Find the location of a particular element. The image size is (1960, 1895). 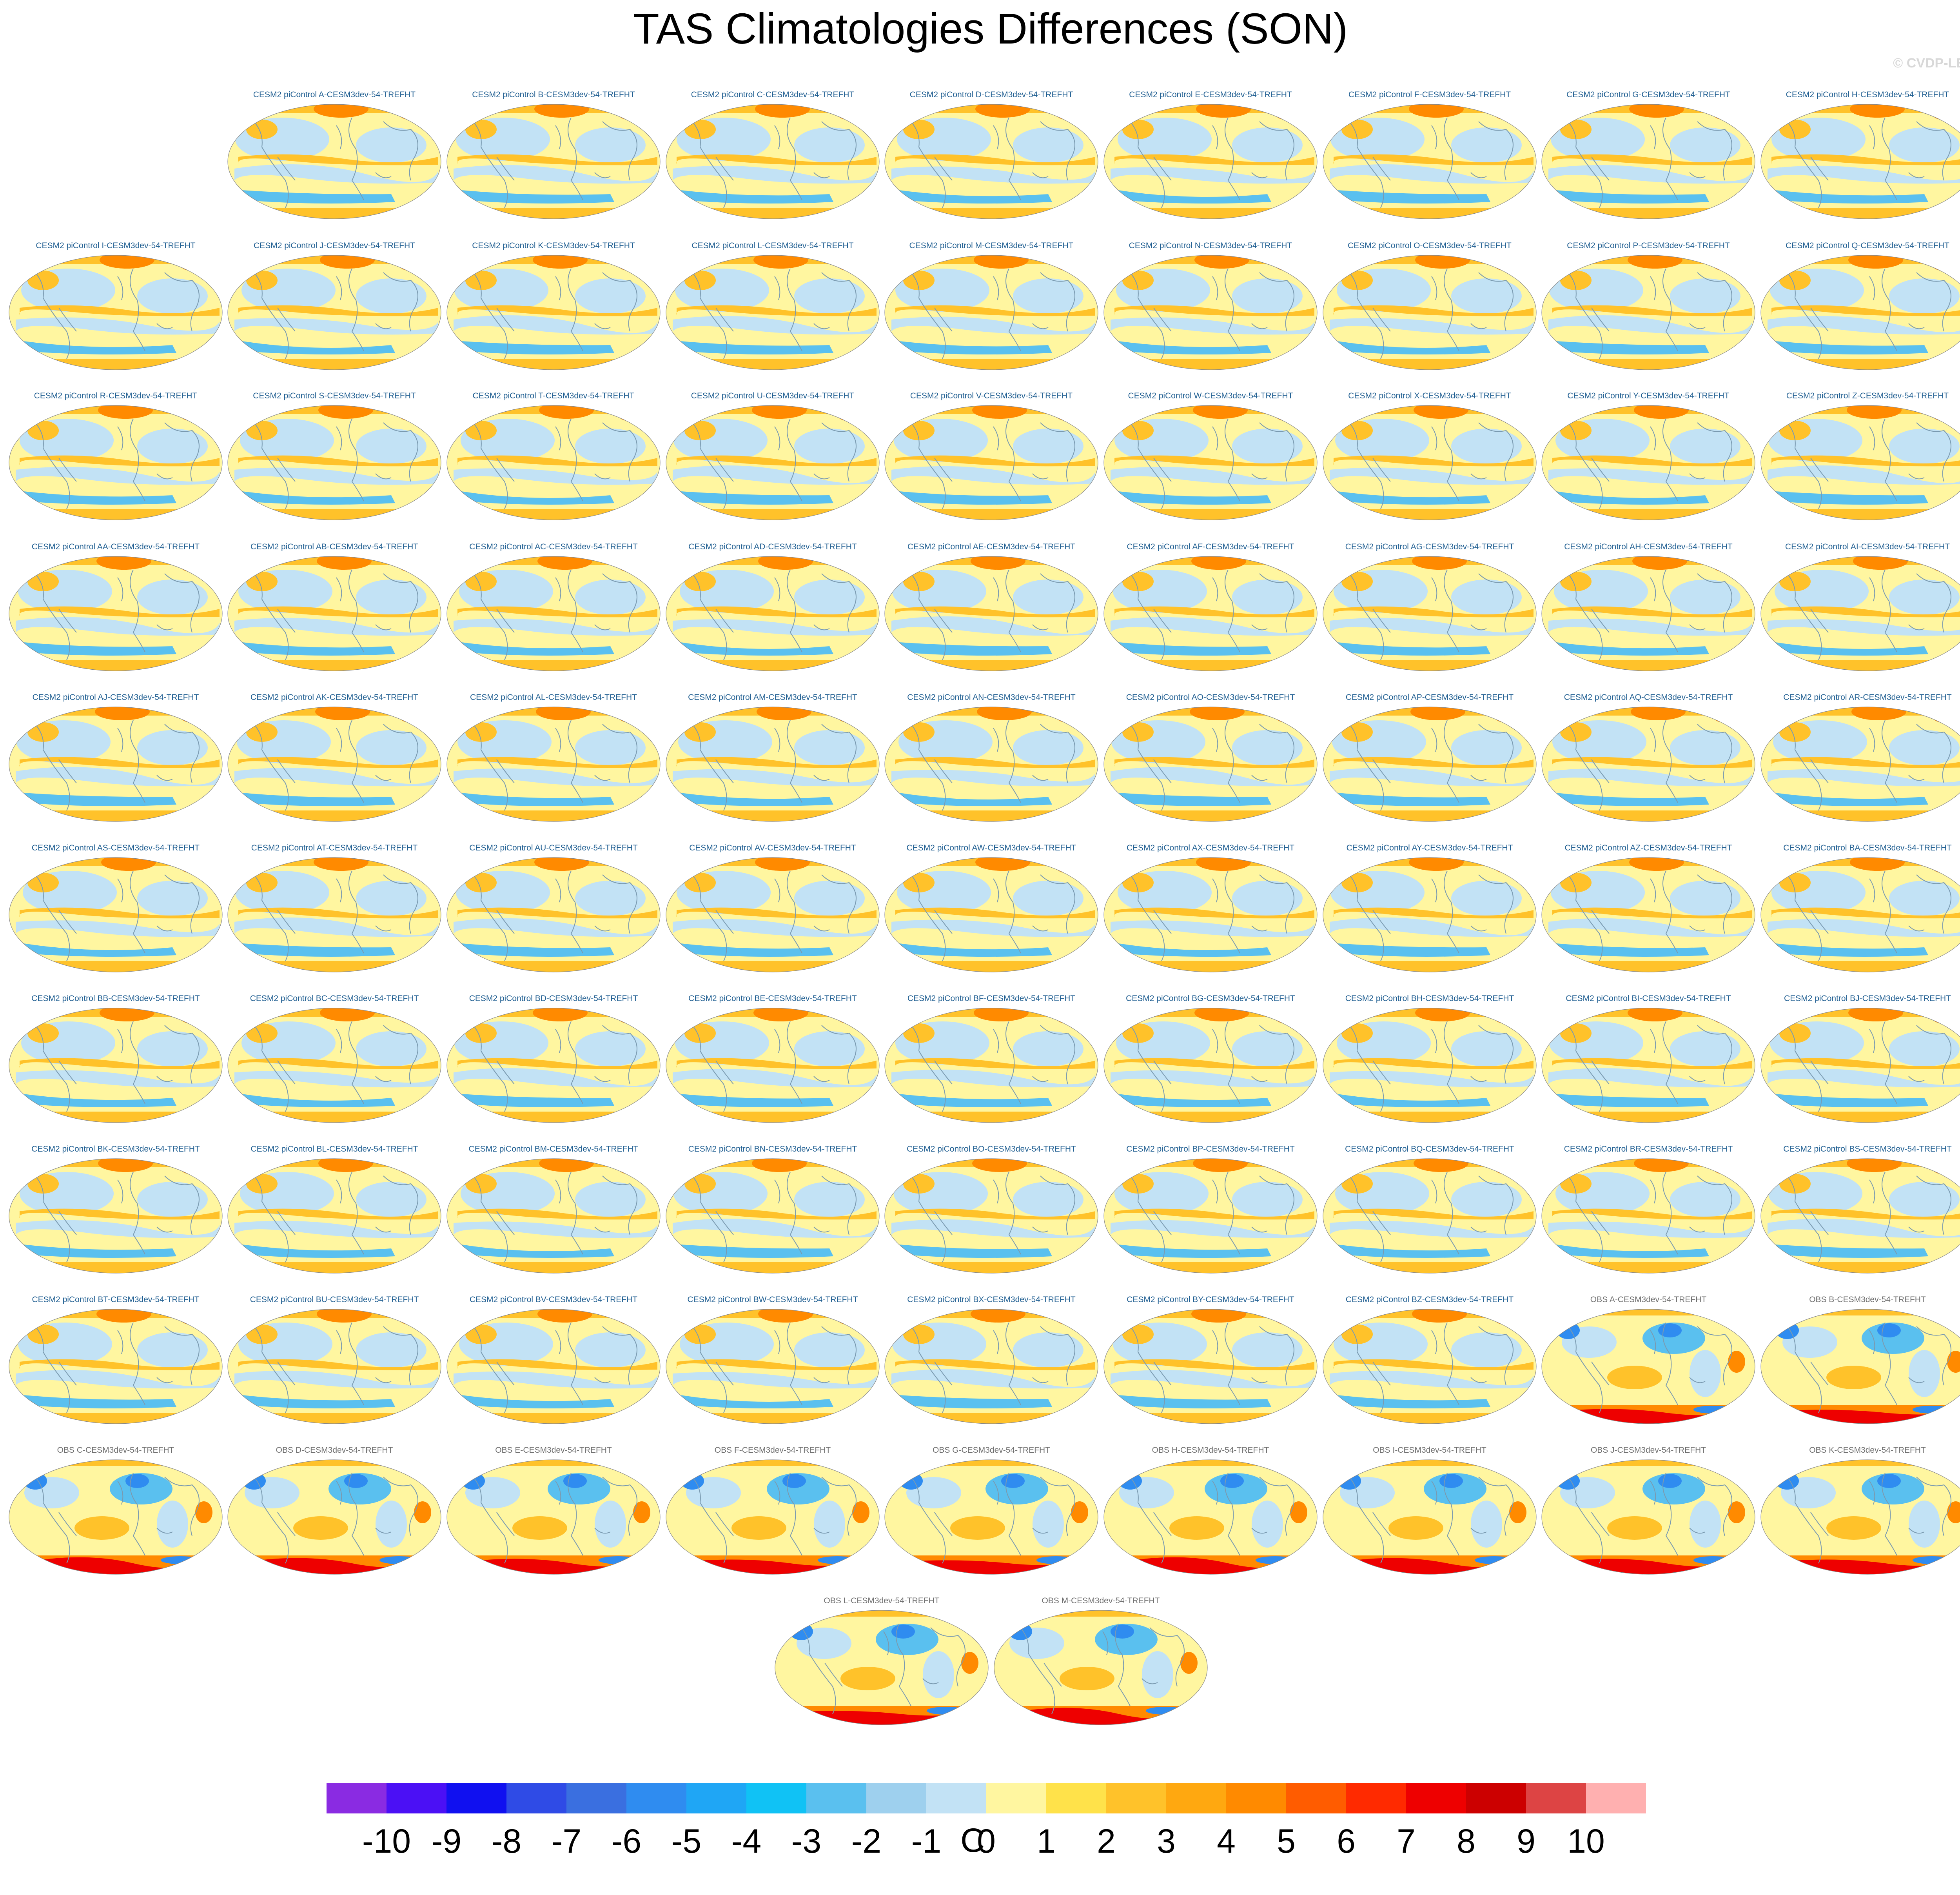

panel-title: OBS L-CESM3dev-54-TREFHT is located at coordinates (882, 1601).